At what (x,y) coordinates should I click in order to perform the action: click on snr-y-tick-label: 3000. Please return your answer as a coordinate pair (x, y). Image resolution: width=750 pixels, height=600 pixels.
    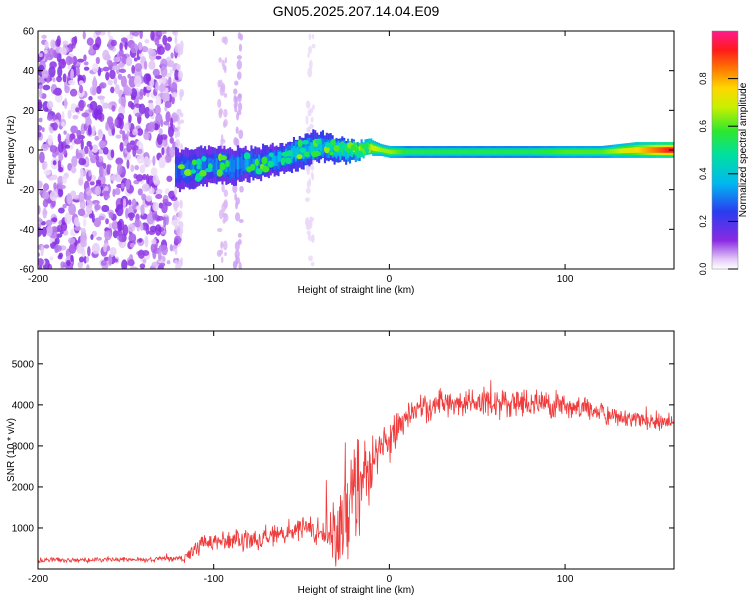
    Looking at the image, I should click on (23, 446).